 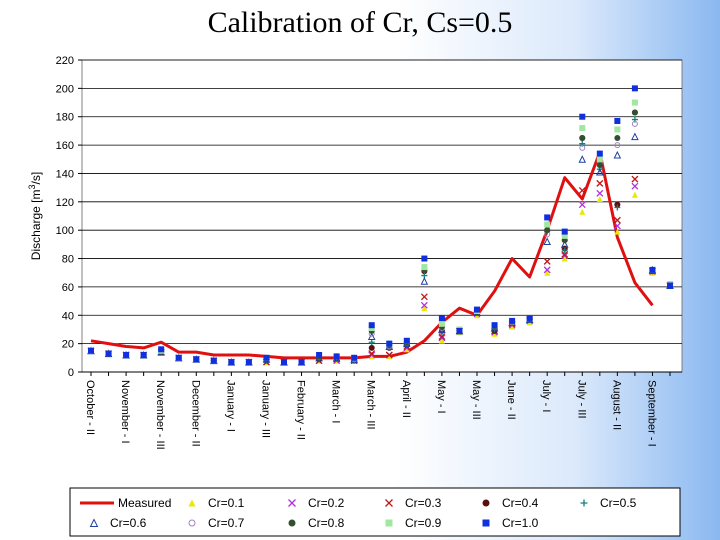 What do you see at coordinates (65, 203) in the screenshot?
I see `y-tick-label: 120` at bounding box center [65, 203].